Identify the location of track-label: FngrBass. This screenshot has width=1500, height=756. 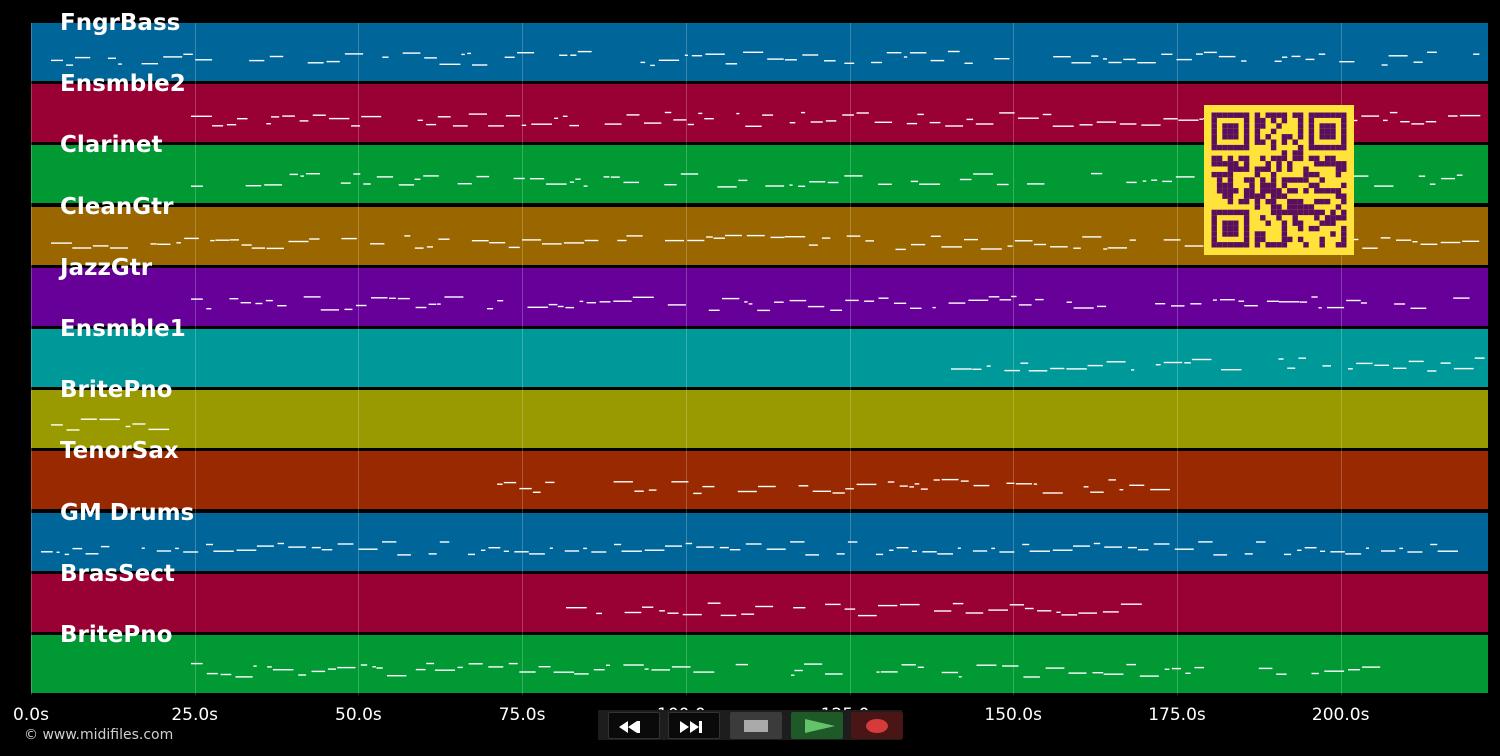
(120, 23).